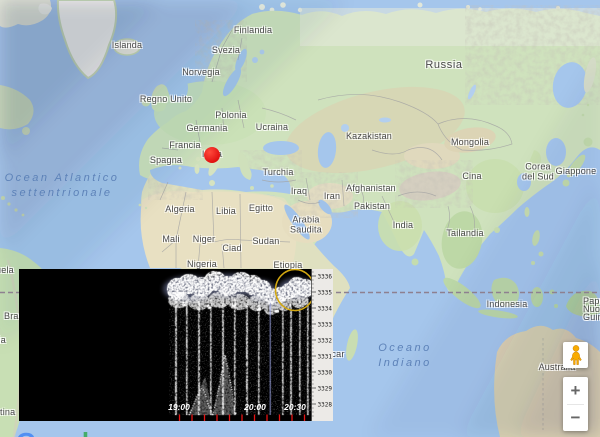 The image size is (600, 437). Describe the element at coordinates (538, 176) in the screenshot. I see `corea-line2: del Sud` at that location.